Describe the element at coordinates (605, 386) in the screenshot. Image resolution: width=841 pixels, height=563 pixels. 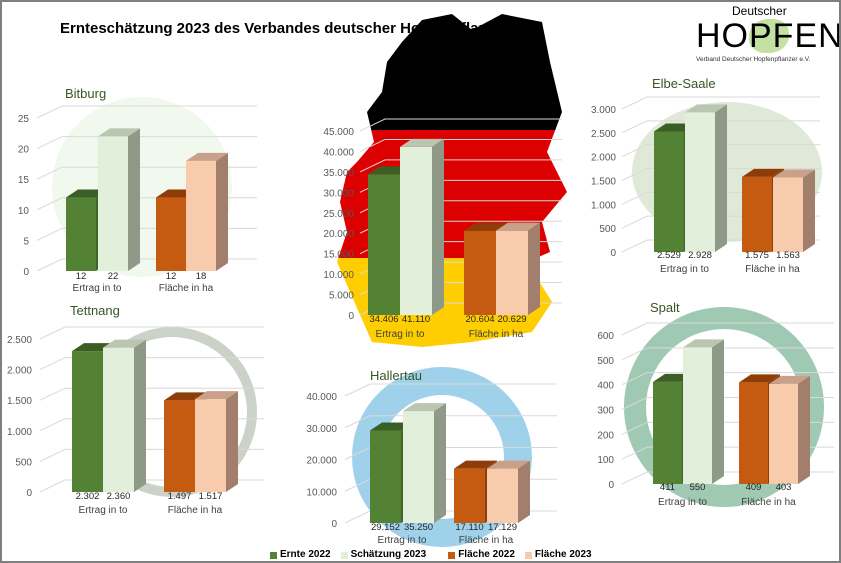
I see `y-tick-label: 400` at that location.